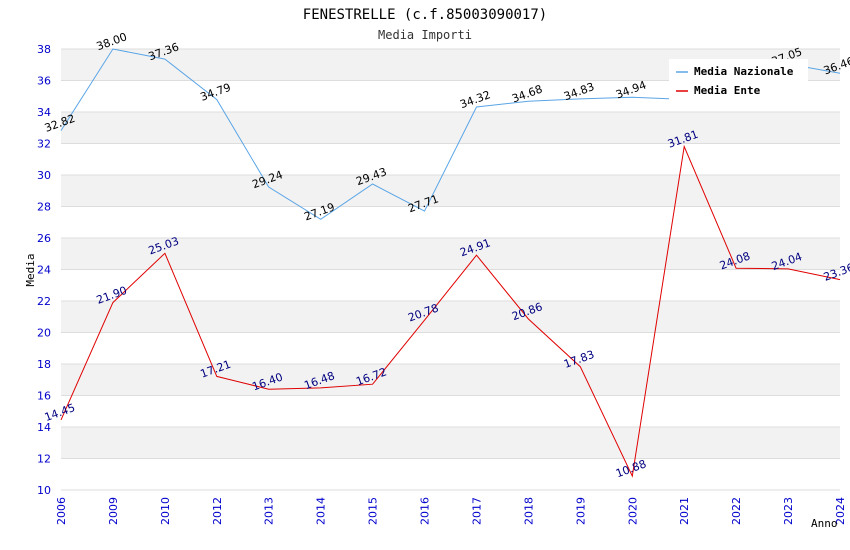 This screenshot has height=550, width=850. Describe the element at coordinates (44, 112) in the screenshot. I see `y-tick-label: 34` at that location.